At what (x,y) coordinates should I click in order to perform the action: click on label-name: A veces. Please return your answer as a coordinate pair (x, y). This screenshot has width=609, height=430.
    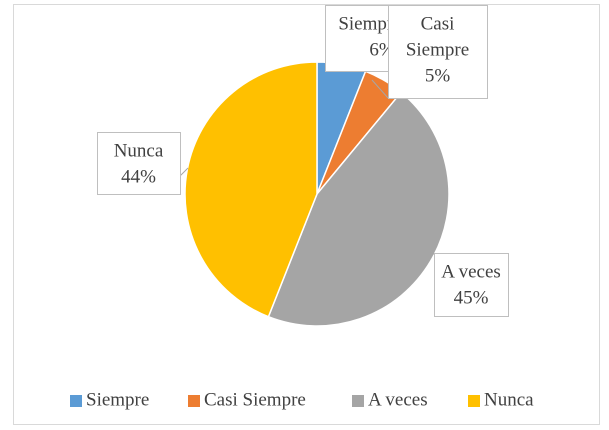
    Looking at the image, I should click on (471, 271).